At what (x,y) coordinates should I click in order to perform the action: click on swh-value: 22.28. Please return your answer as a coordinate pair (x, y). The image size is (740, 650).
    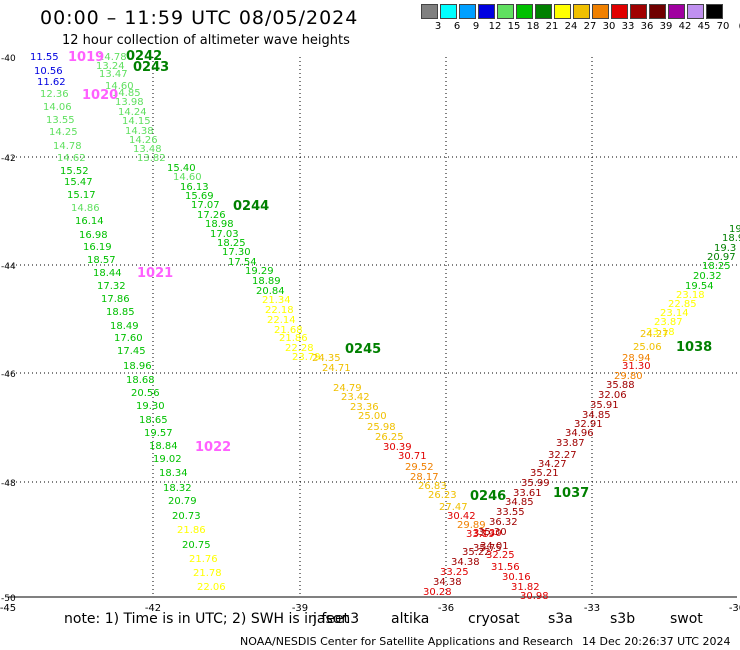
    Looking at the image, I should click on (299, 348).